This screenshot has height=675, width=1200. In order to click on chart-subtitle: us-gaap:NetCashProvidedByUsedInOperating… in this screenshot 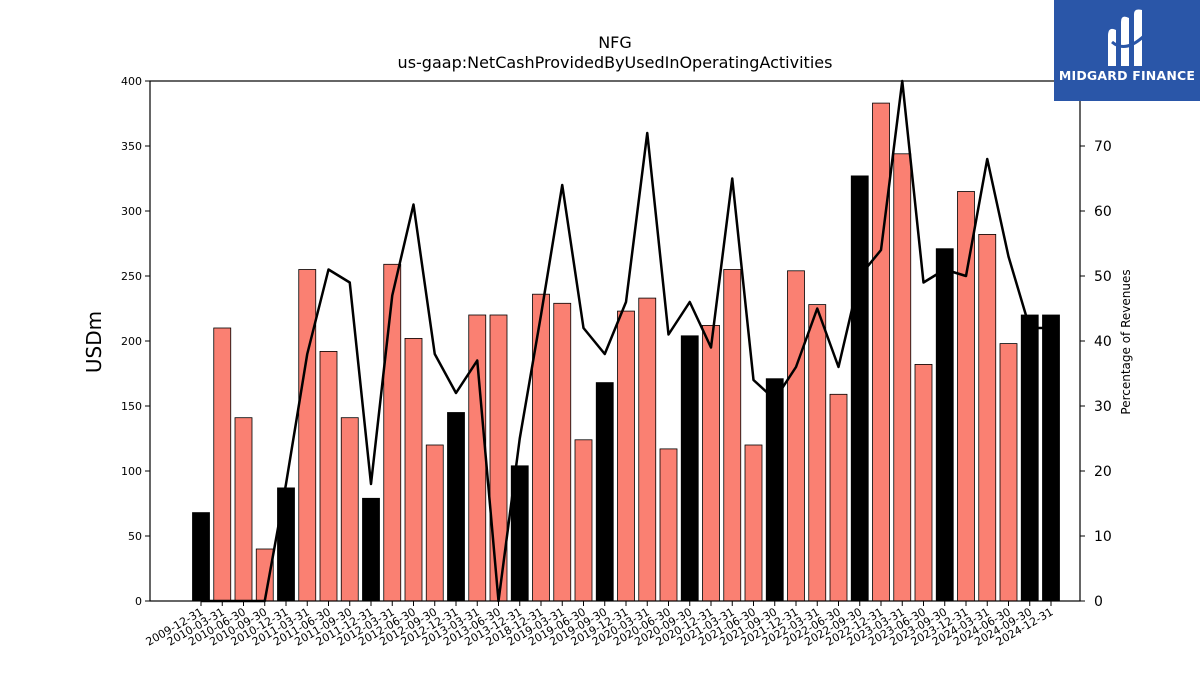, I will do `click(615, 62)`.